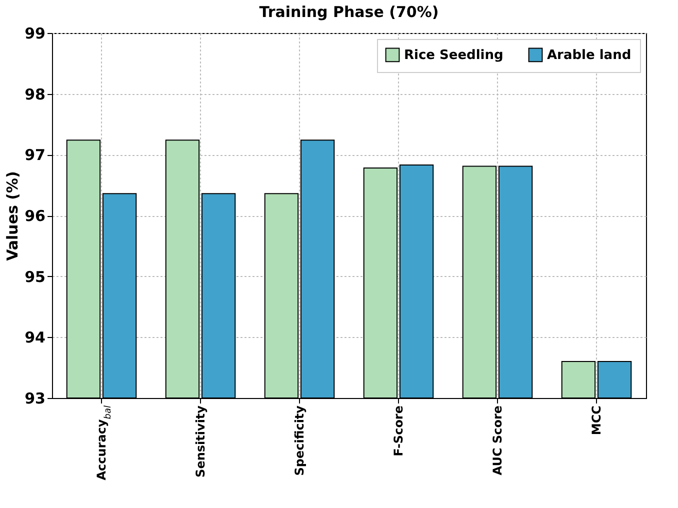 The height and width of the screenshot is (508, 678). Describe the element at coordinates (35, 33) in the screenshot. I see `y-tick-label: 99` at that location.